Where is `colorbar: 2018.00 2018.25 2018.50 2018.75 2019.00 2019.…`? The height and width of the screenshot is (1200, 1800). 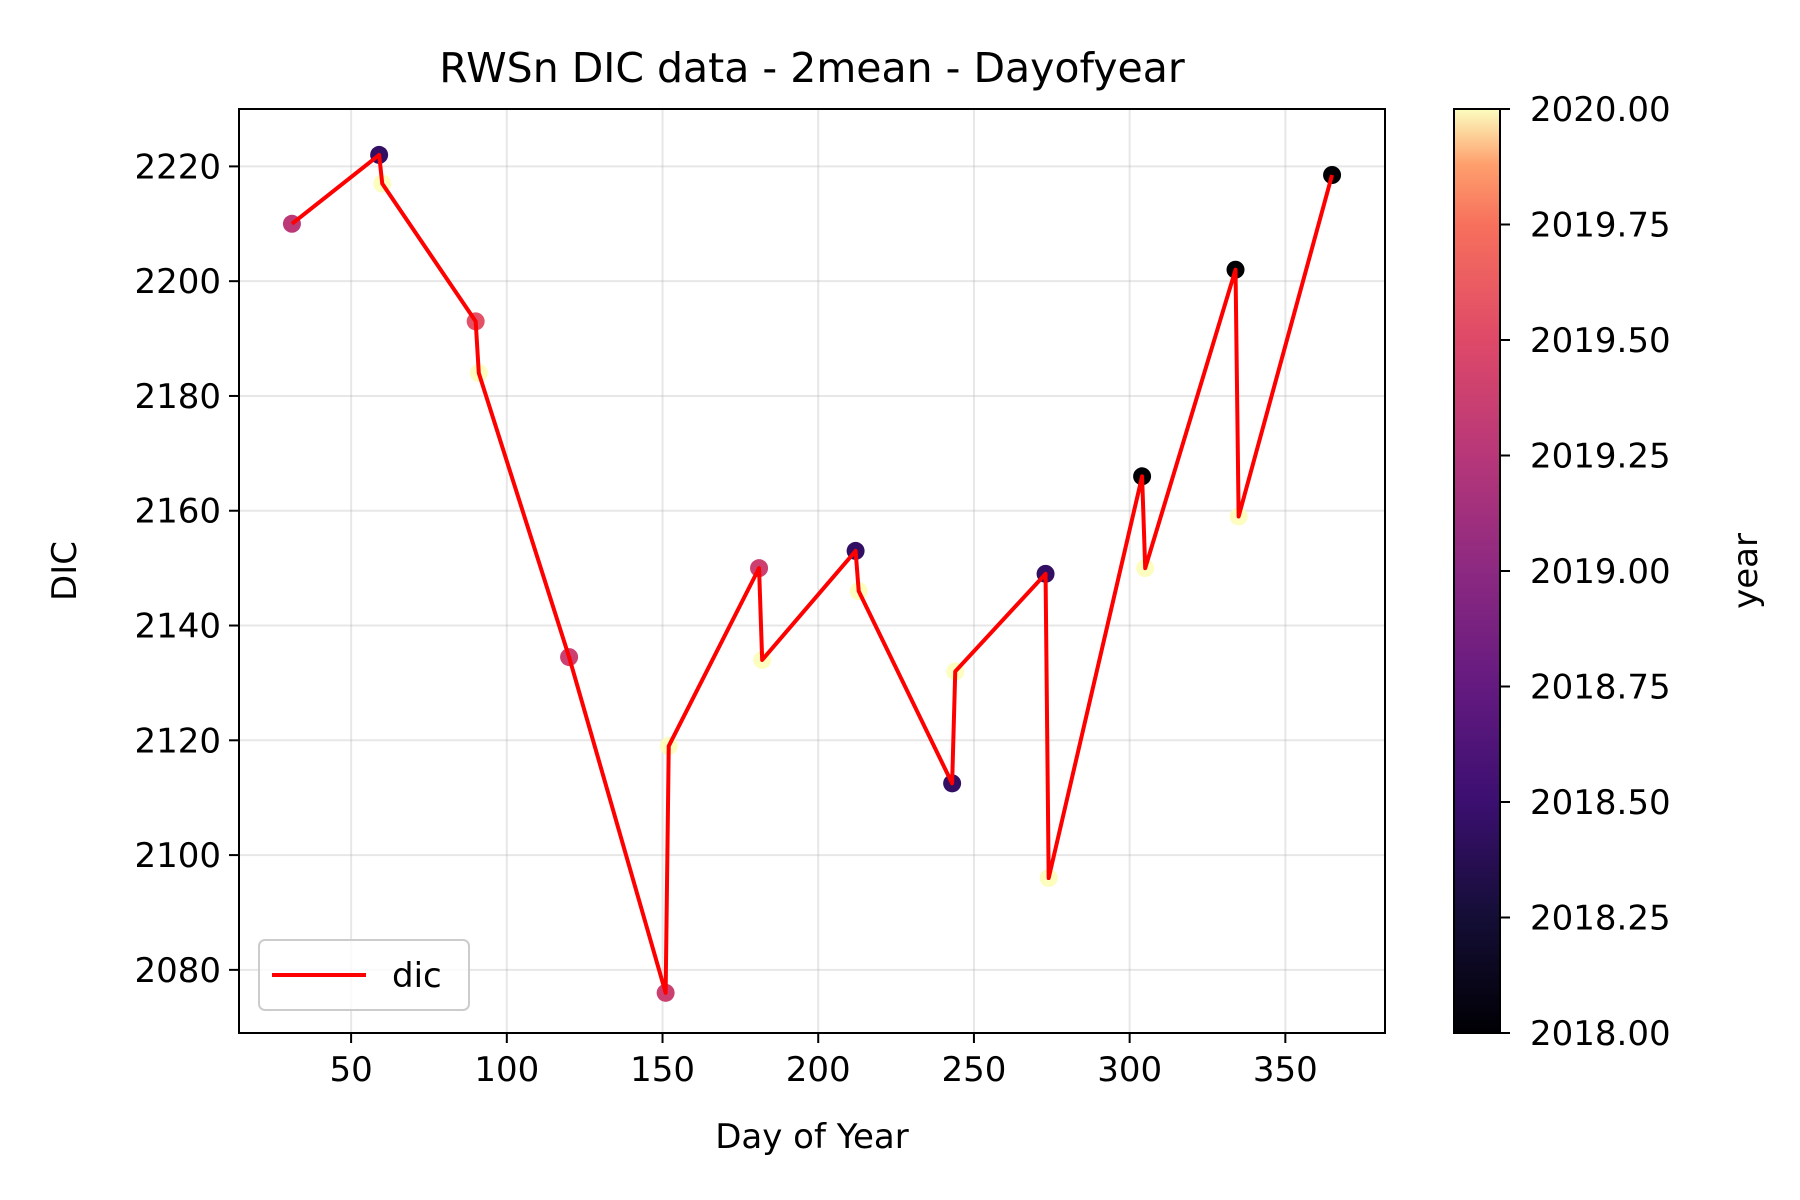 colorbar: 2018.00 2018.25 2018.50 2018.75 2019.00 2019.… is located at coordinates (1609, 572).